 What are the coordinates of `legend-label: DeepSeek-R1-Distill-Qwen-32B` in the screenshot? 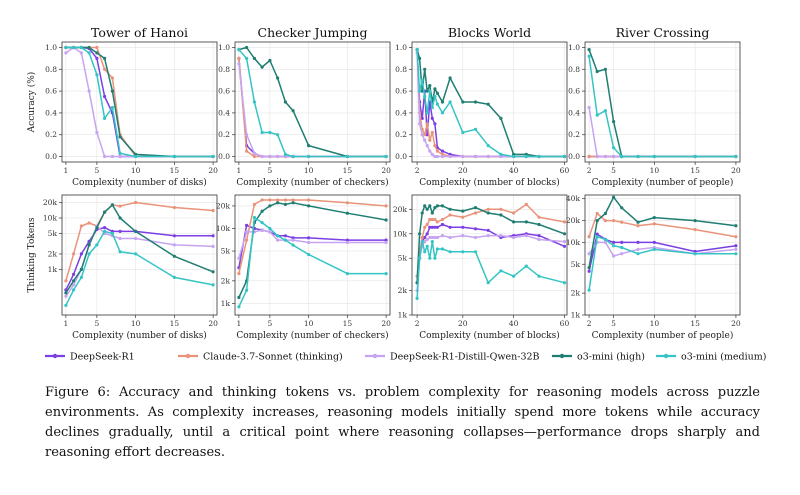 It's located at (465, 357).